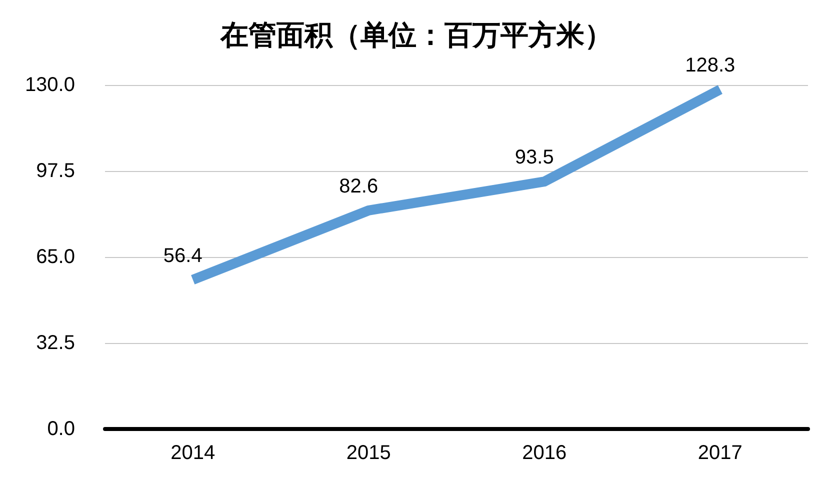  I want to click on x-tick-label: 2014, so click(193, 453).